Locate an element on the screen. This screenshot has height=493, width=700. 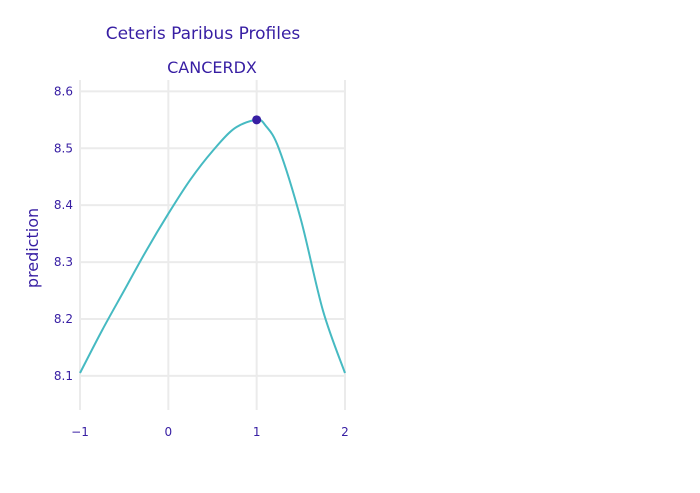
chart-title: Ceteris Paribus Profiles is located at coordinates (203, 34).